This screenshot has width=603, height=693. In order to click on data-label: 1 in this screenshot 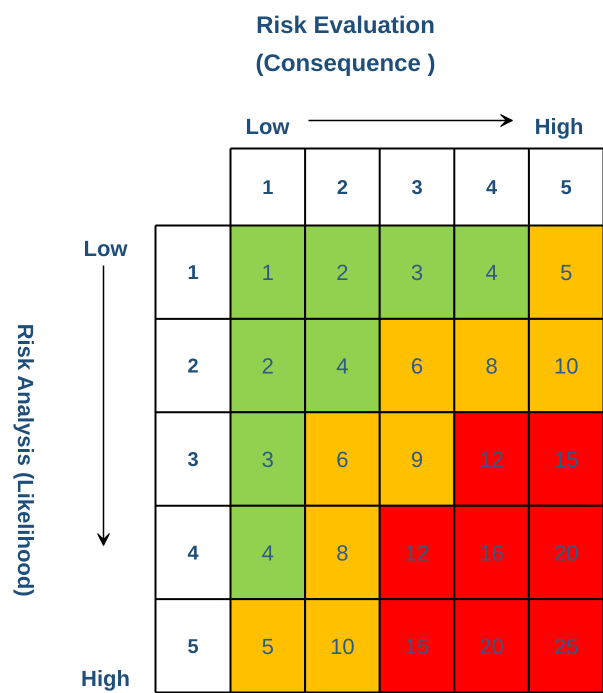, I will do `click(268, 273)`.